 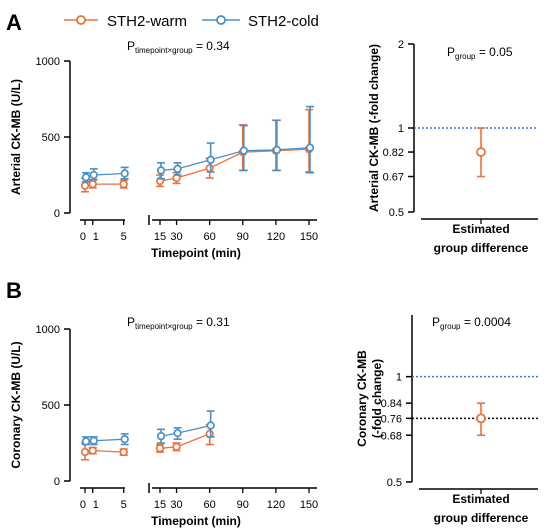 I want to click on legend-cold-label: STH2-cold, so click(x=283, y=21).